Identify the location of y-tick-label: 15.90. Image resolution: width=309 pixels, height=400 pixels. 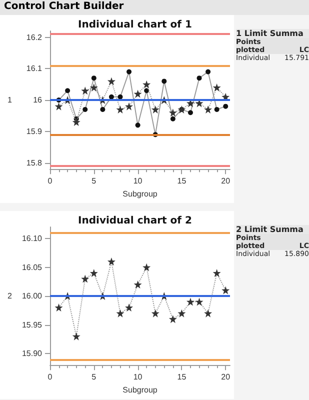
(32, 353).